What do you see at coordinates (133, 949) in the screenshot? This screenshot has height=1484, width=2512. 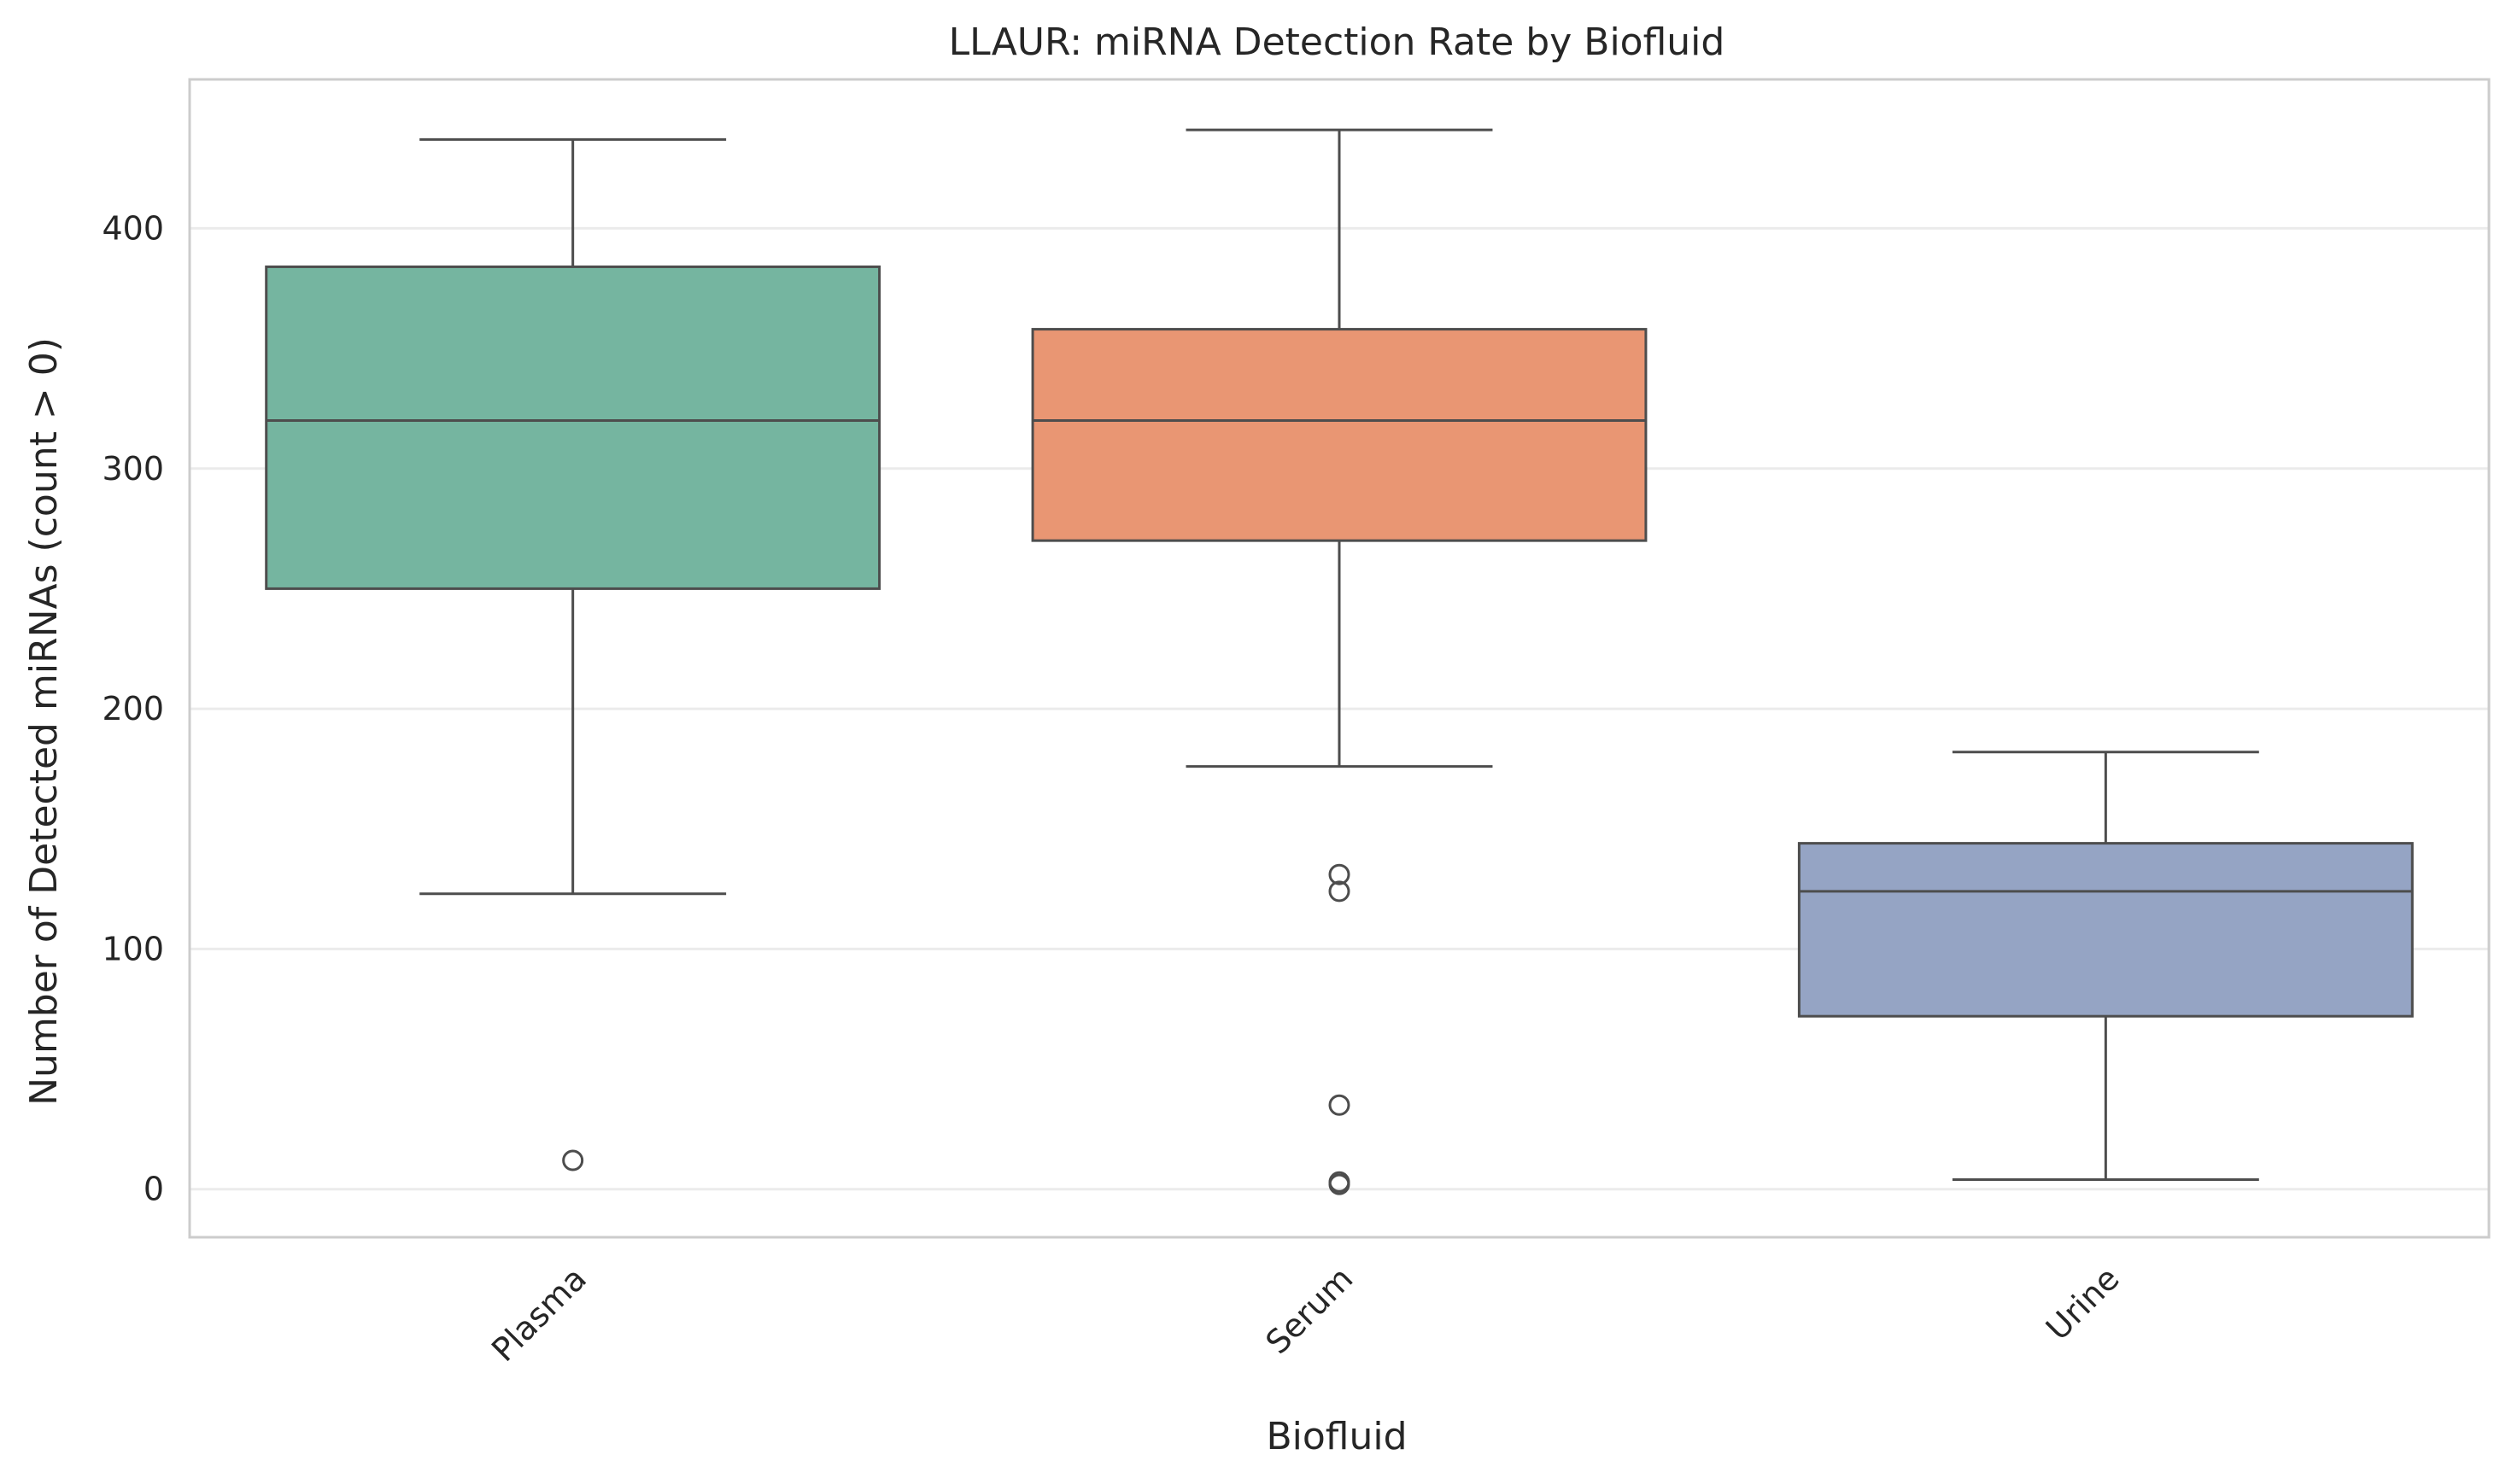 I see `y-tick-label: 100` at bounding box center [133, 949].